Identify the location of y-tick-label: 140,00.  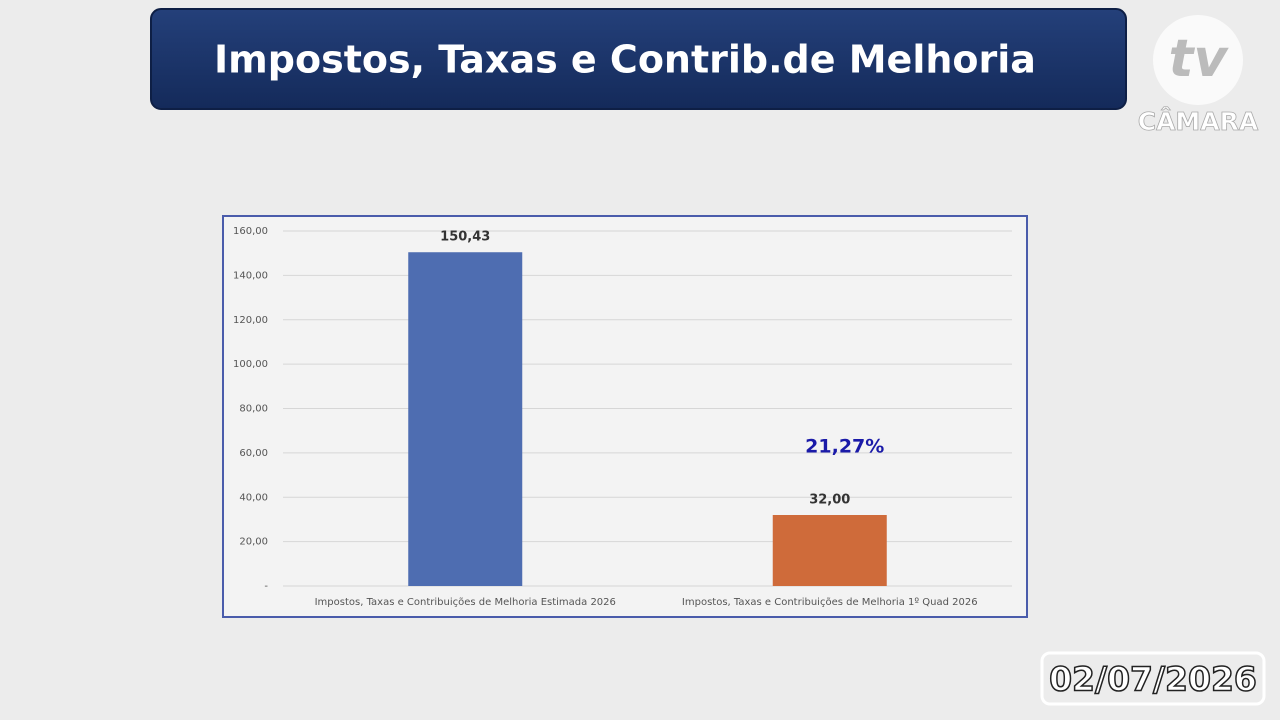
(250, 275).